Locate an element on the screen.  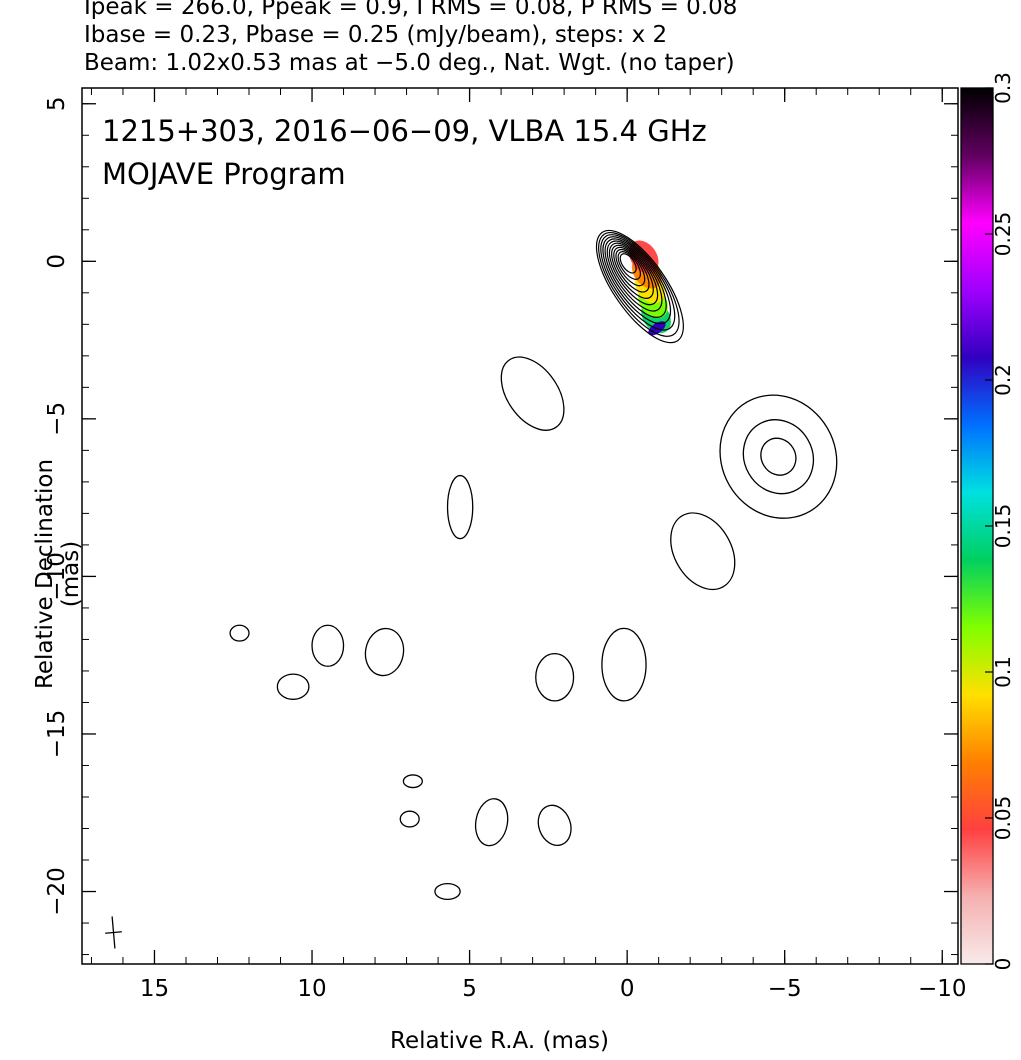
beam-minor-axis is located at coordinates (113, 932).